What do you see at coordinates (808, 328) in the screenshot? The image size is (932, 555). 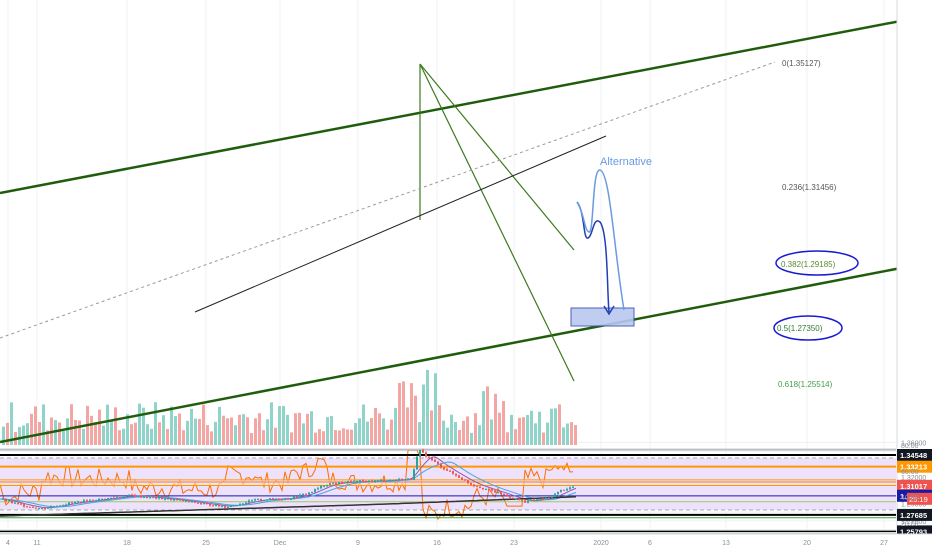 I see `fib-05-circle` at bounding box center [808, 328].